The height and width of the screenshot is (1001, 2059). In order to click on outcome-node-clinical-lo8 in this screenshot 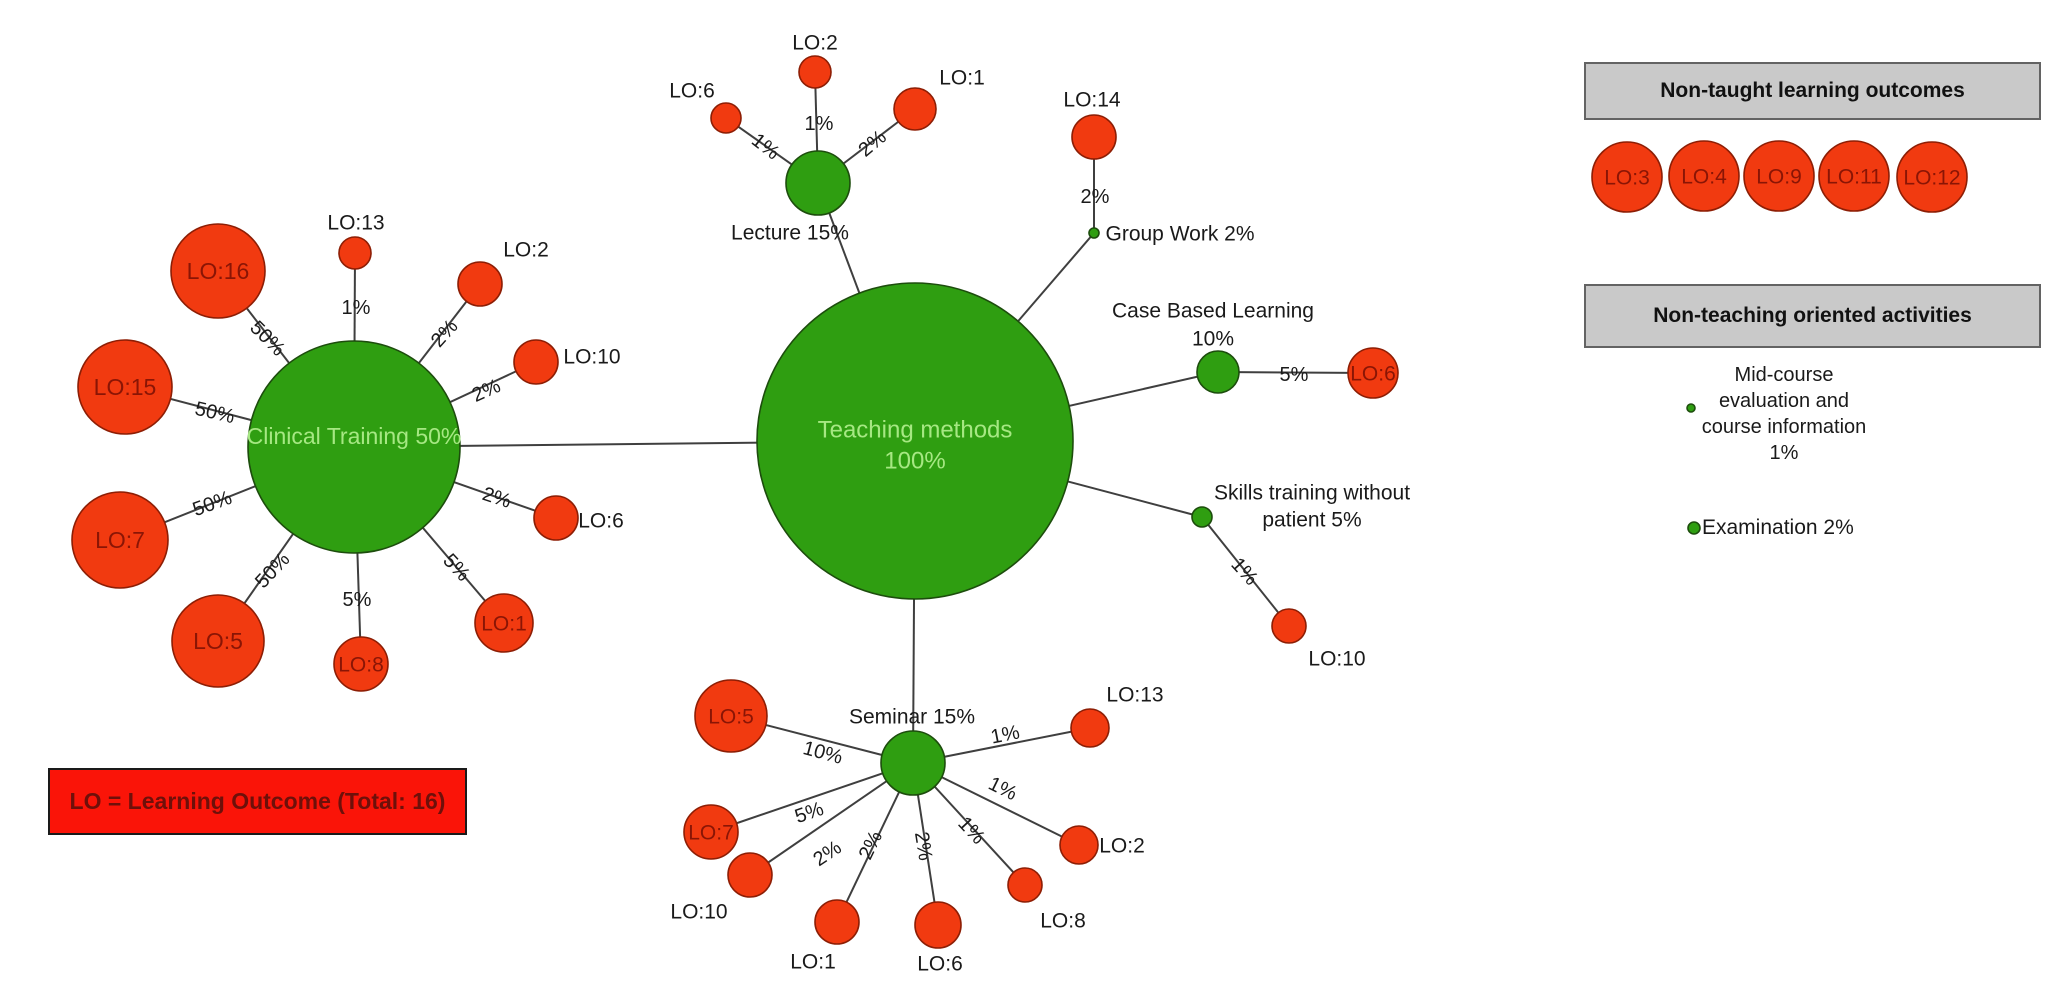, I will do `click(361, 664)`.